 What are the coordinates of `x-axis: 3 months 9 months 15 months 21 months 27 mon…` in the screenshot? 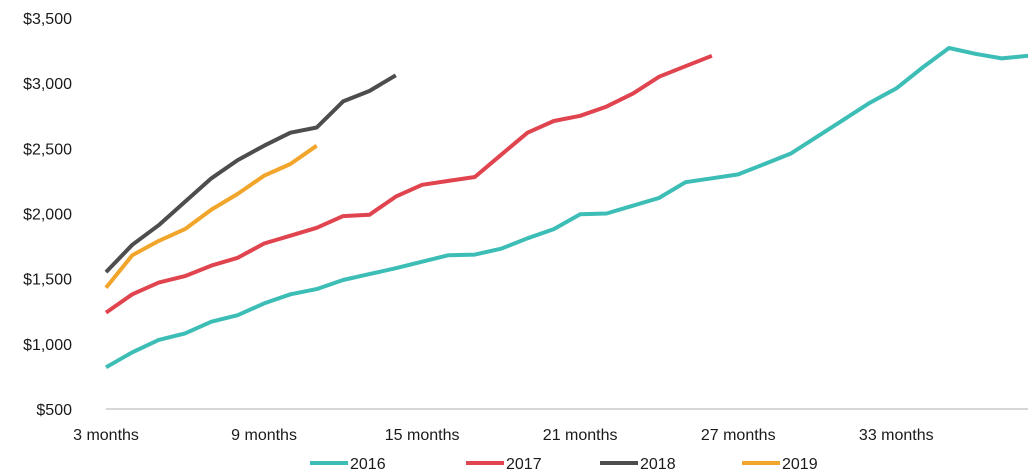 It's located at (550, 426).